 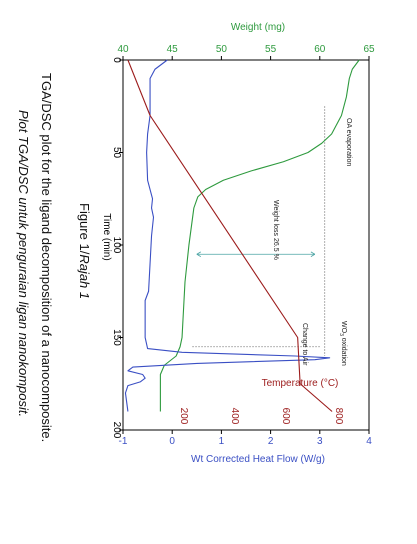 I want to click on weight-tick-label: 55, so click(x=271, y=49).